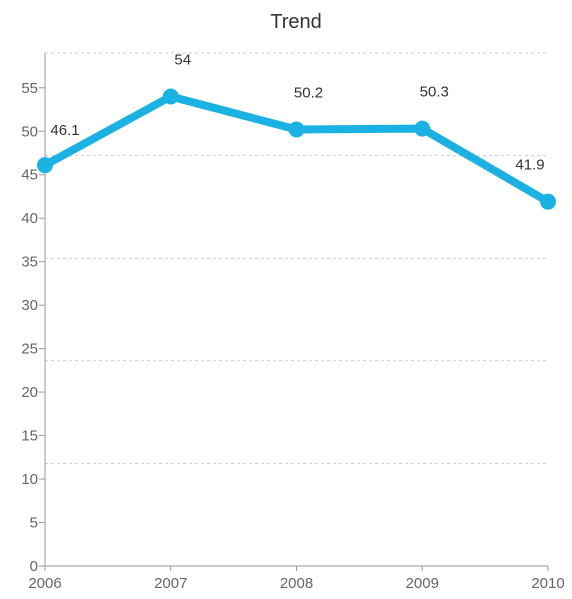 The image size is (572, 599). I want to click on x-axis-ticks: 2006 2007 2008 2009 2010, so click(296, 579).